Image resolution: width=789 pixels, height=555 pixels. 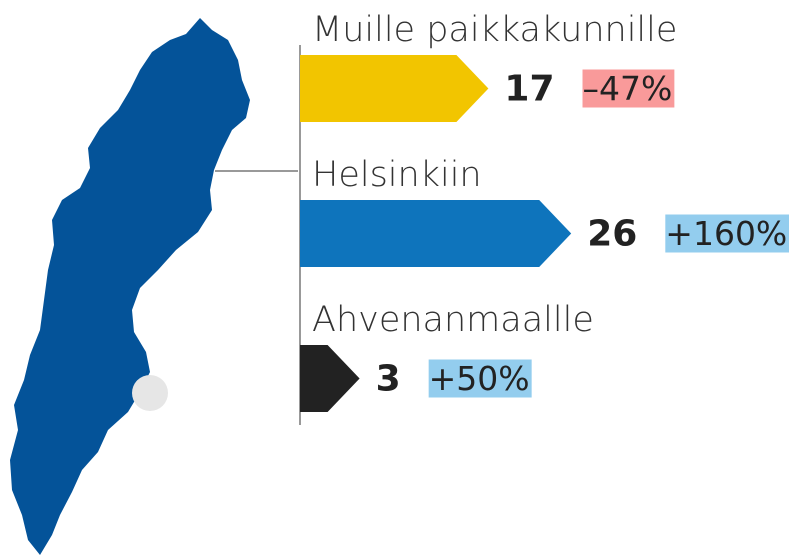 I want to click on category-label: Ahvenanmaallle, so click(x=453, y=320).